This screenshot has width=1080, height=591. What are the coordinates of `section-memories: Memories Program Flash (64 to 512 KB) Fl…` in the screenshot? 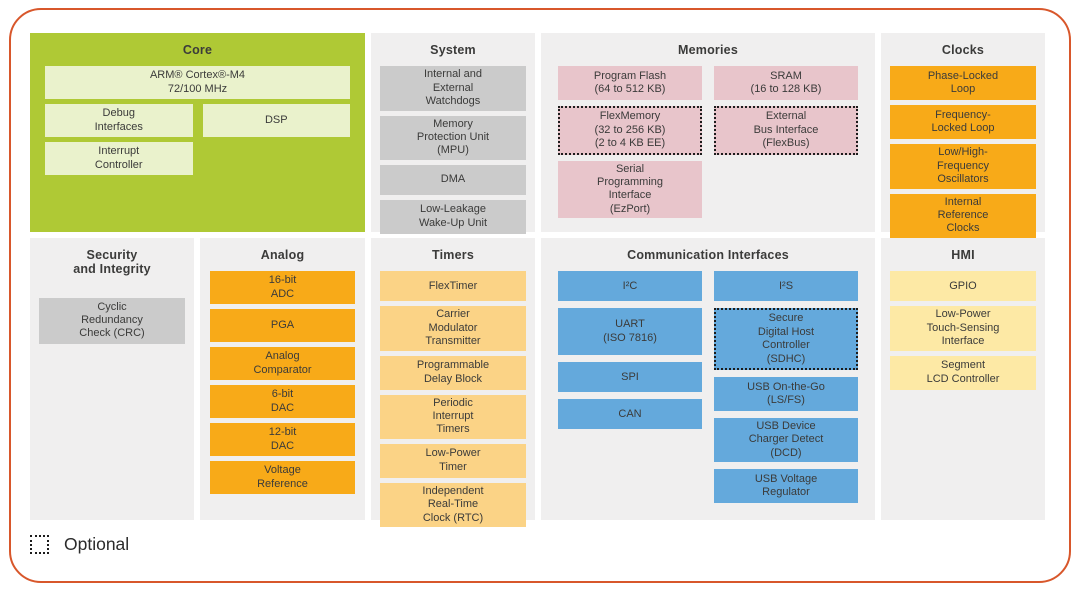 It's located at (708, 132).